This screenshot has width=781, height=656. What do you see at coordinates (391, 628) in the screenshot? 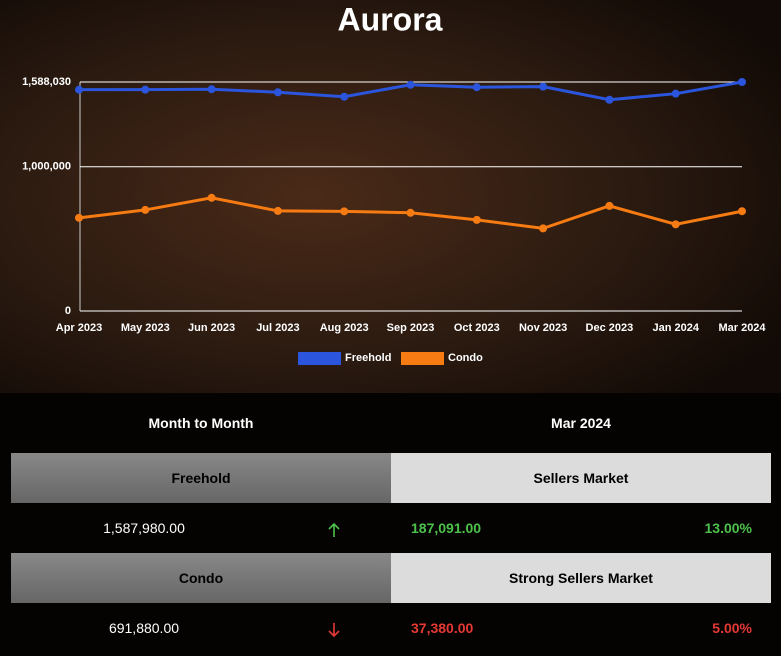
I see `table-row: 691,880.00 37,380.00 5.00%` at bounding box center [391, 628].